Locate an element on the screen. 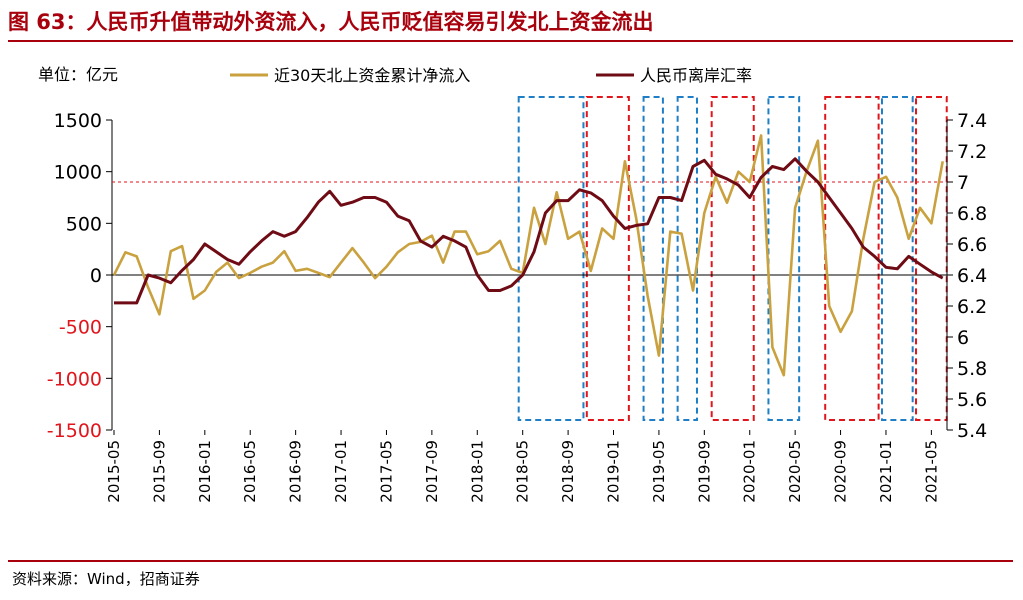 This screenshot has width=1023, height=600. x-tick-label: 2016-05 is located at coordinates (250, 471).